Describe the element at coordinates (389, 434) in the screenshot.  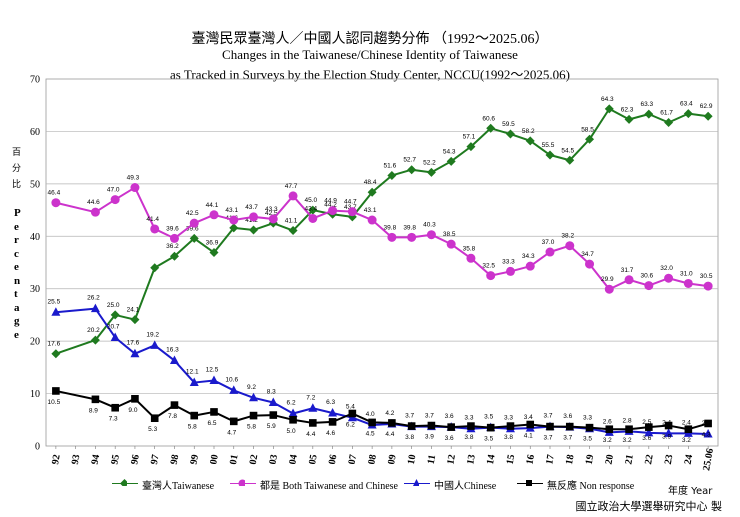
I see `data-label: 4.4` at that location.